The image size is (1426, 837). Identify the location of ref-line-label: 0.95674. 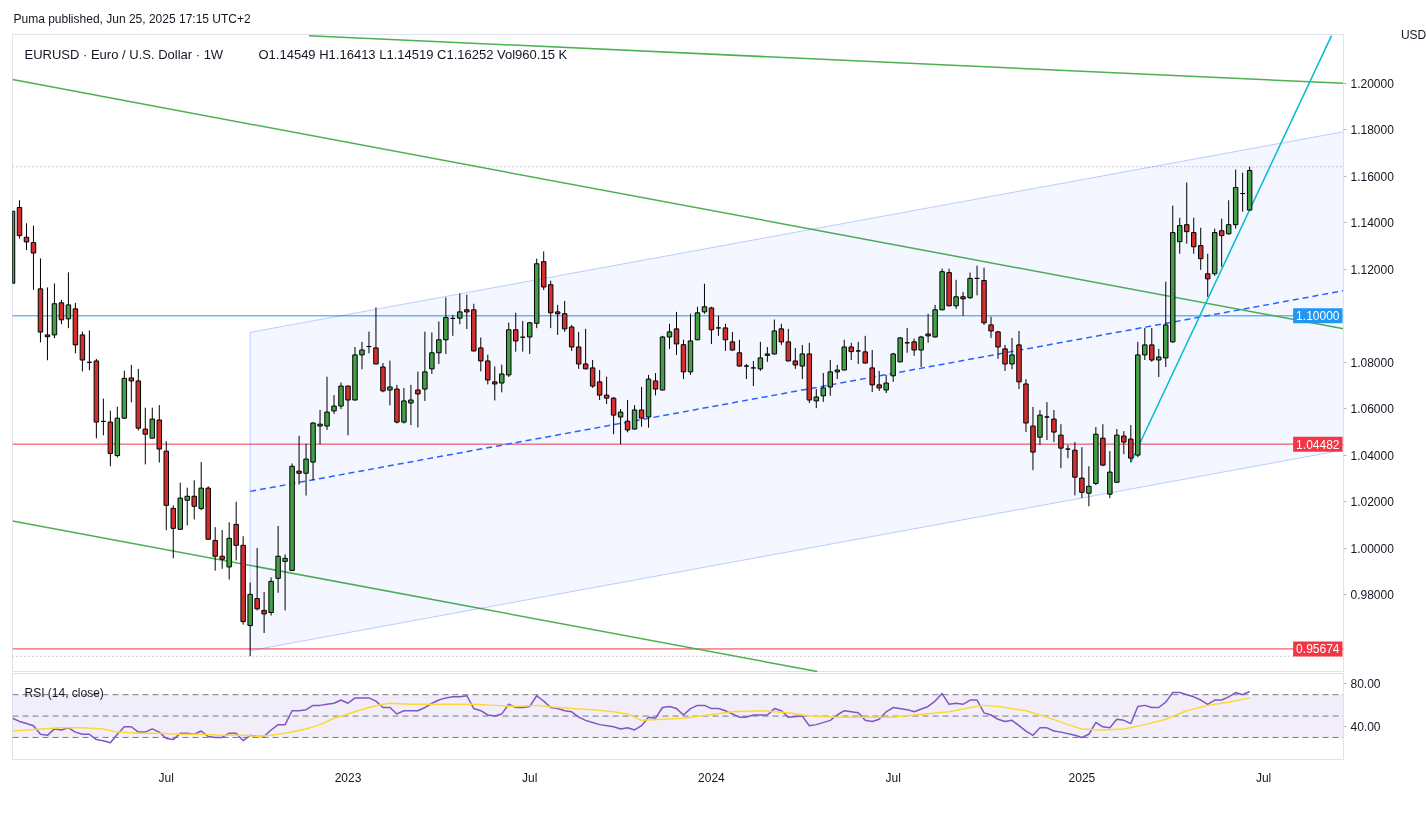
(1318, 649).